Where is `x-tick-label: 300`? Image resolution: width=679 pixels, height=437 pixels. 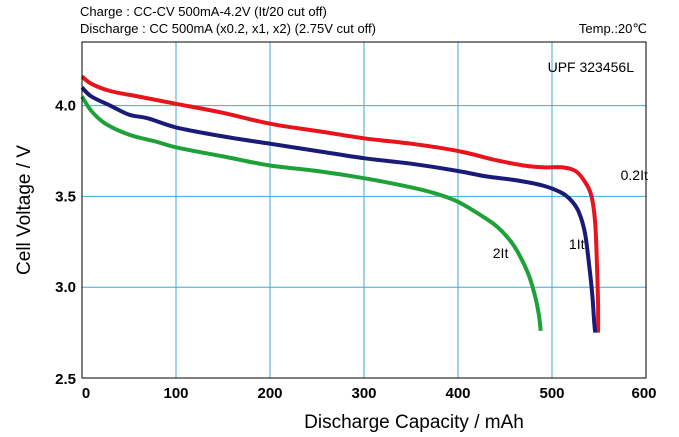
x-tick-label: 300 is located at coordinates (363, 393).